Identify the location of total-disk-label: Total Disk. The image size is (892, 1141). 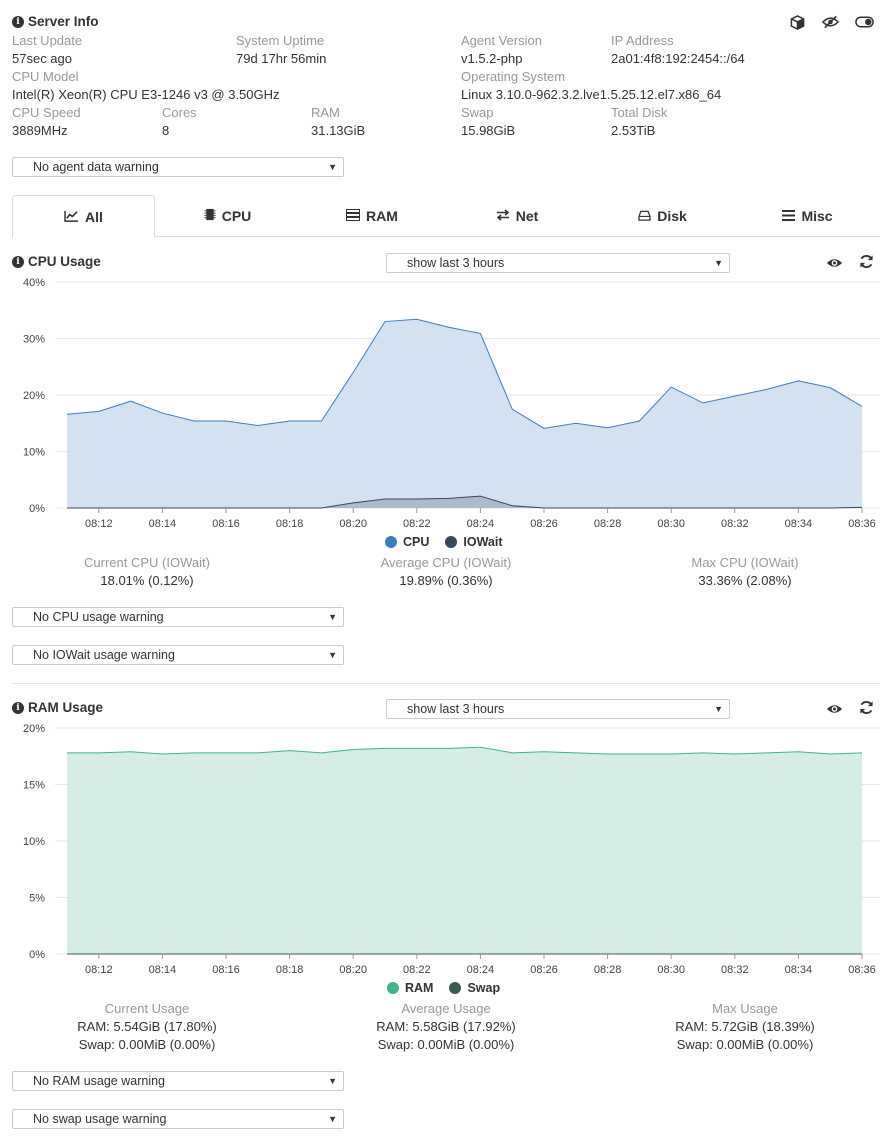
(639, 112).